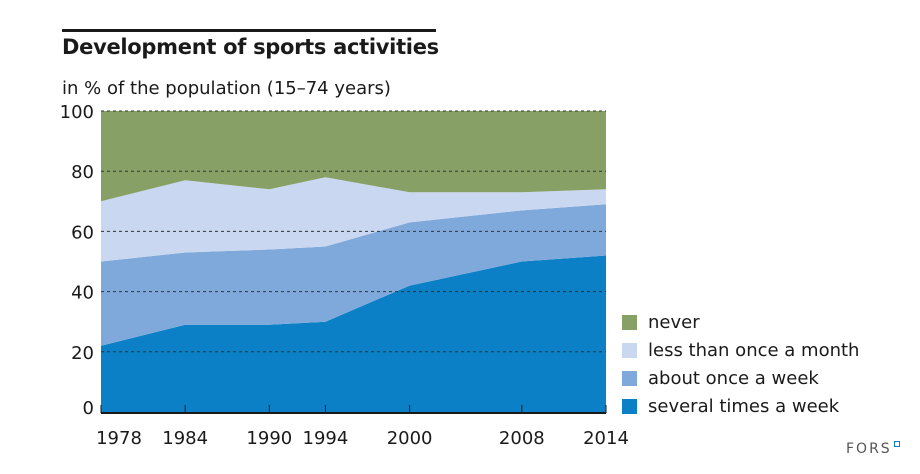  Describe the element at coordinates (249, 30) in the screenshot. I see `title-rule` at that location.